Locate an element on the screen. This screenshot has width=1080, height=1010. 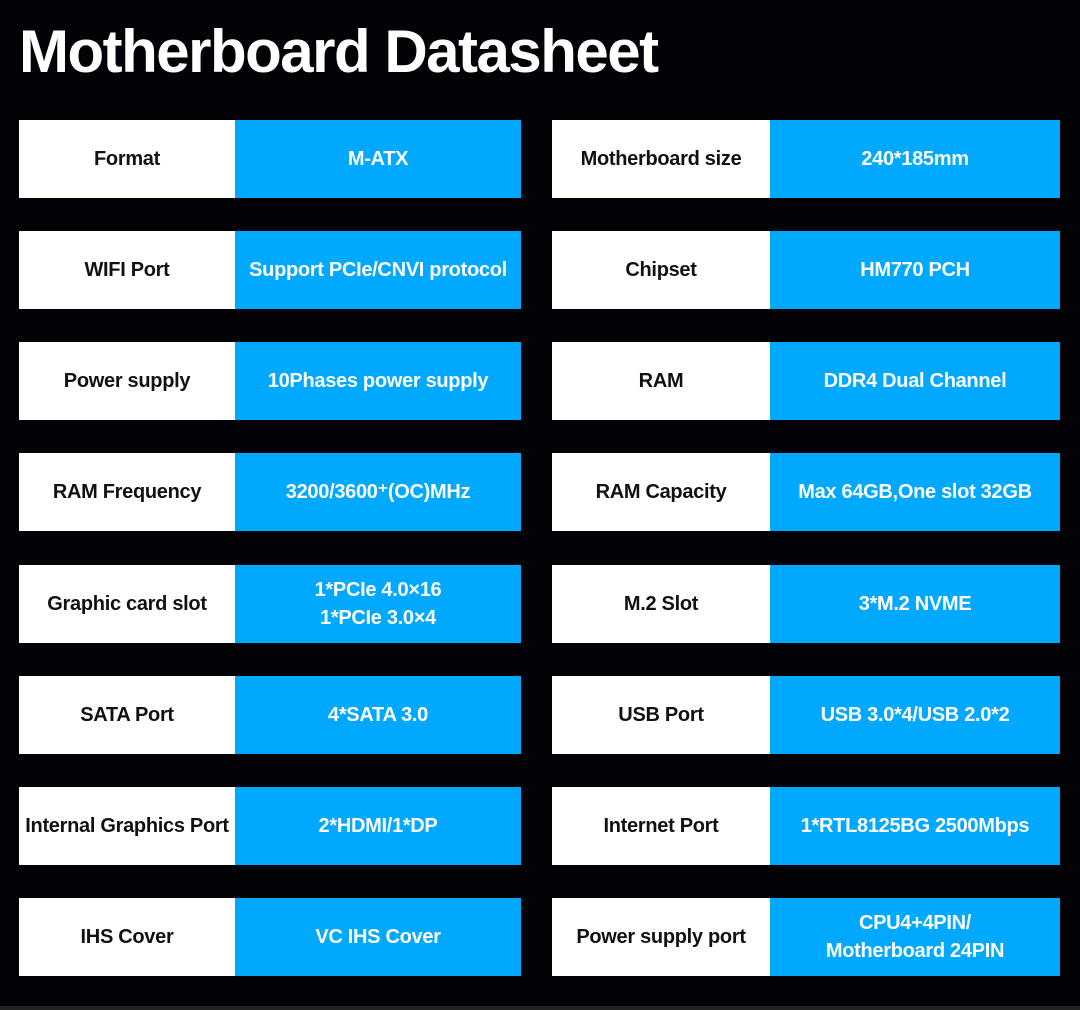
spec-row: SATA Port 4*SATA 3.0 is located at coordinates (270, 715).